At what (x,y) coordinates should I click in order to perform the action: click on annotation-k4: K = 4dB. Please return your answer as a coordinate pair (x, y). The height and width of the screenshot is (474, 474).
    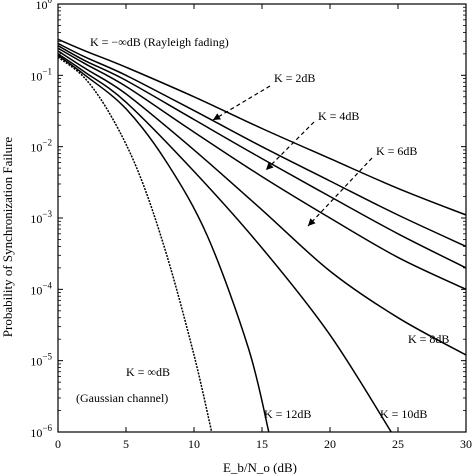
    Looking at the image, I should click on (338, 116).